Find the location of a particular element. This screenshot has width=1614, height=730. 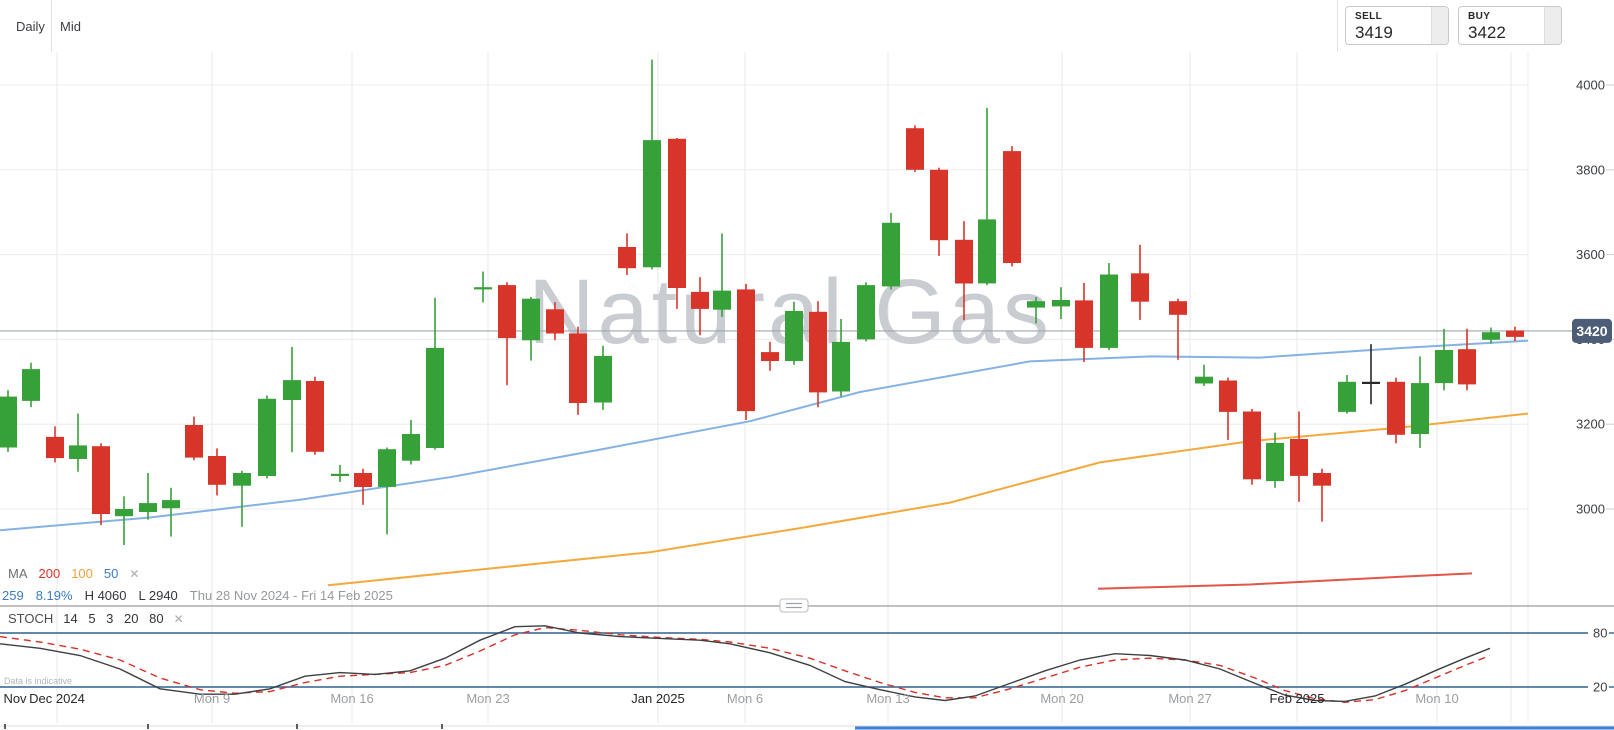

ma-50-period: 50 is located at coordinates (111, 573).